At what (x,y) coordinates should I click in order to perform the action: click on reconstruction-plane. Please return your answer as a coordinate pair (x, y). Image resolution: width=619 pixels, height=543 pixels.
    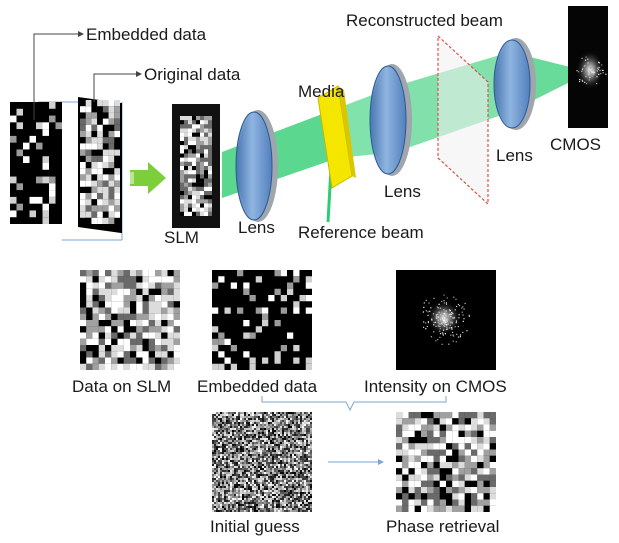
    Looking at the image, I should click on (463, 120).